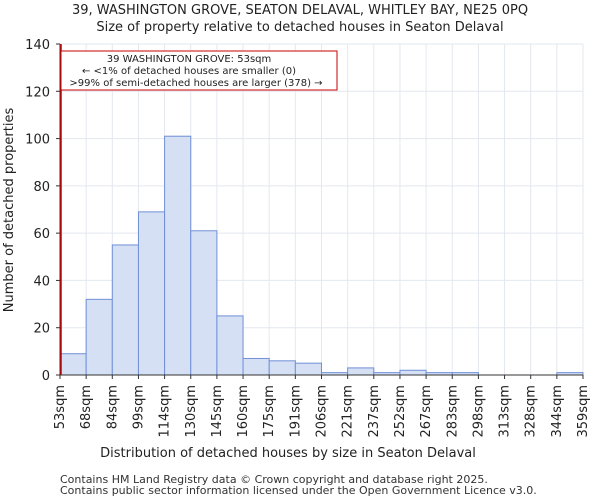 The image size is (600, 500). What do you see at coordinates (400, 411) in the screenshot?
I see `x-tick-label: 252sqm` at bounding box center [400, 411].